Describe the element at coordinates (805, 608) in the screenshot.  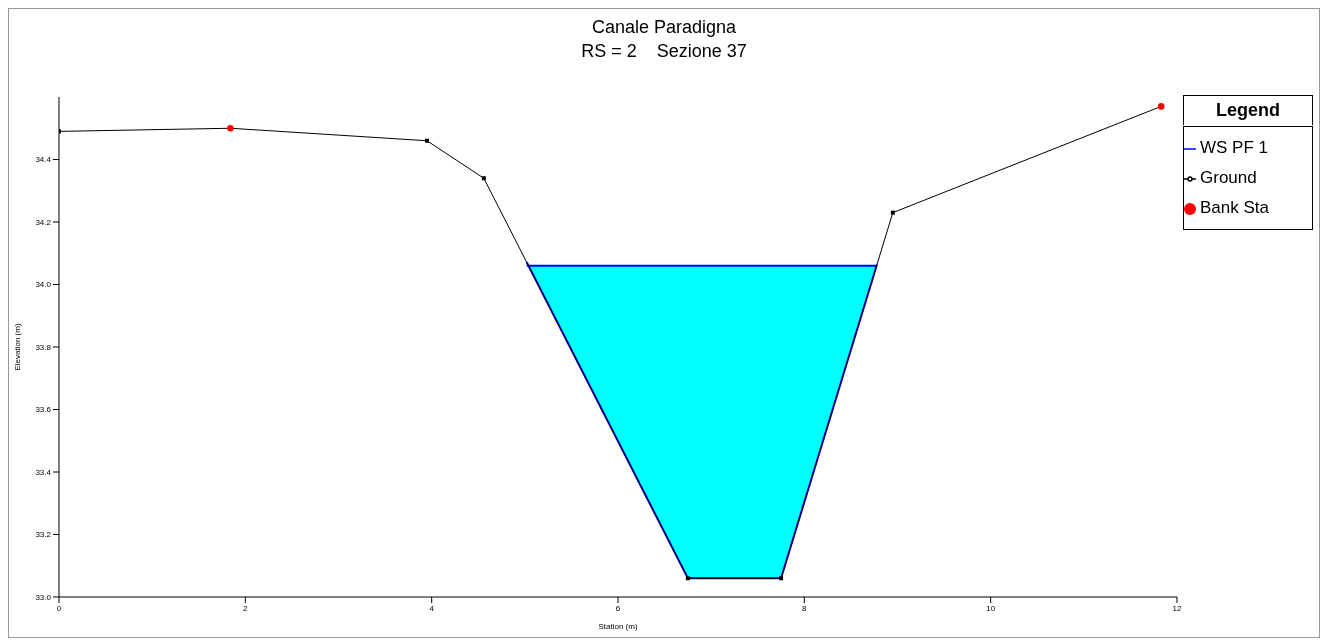
I see `x-tick-label: 8` at that location.